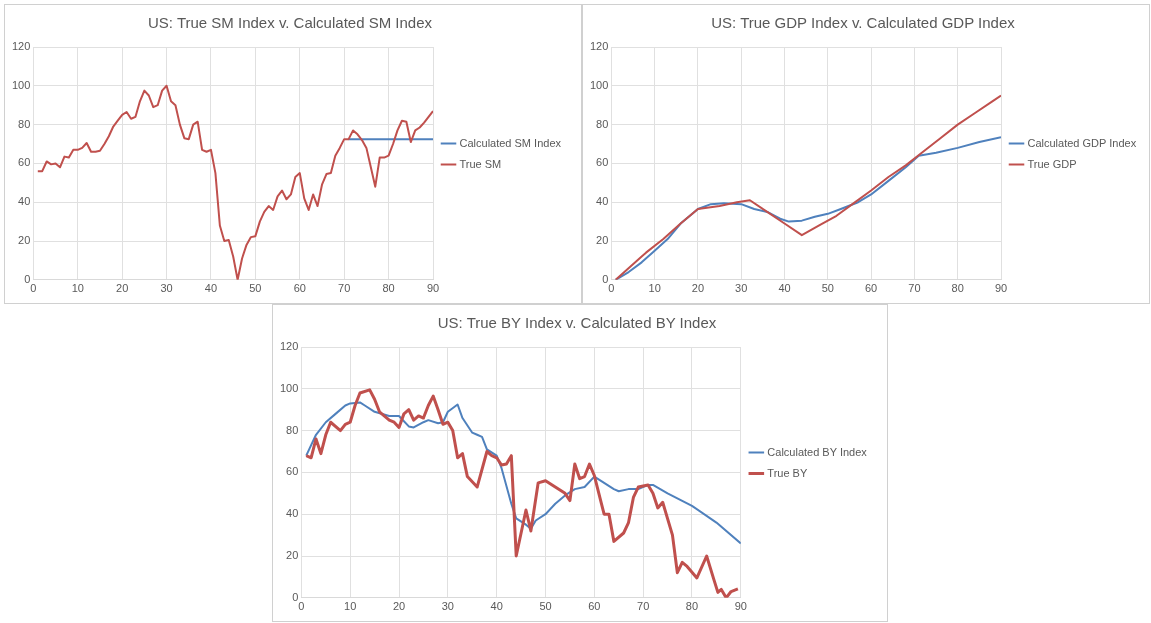 The image size is (1151, 623). I want to click on chart-title: US: True SM Index v. Calculated SM Index, so click(290, 23).